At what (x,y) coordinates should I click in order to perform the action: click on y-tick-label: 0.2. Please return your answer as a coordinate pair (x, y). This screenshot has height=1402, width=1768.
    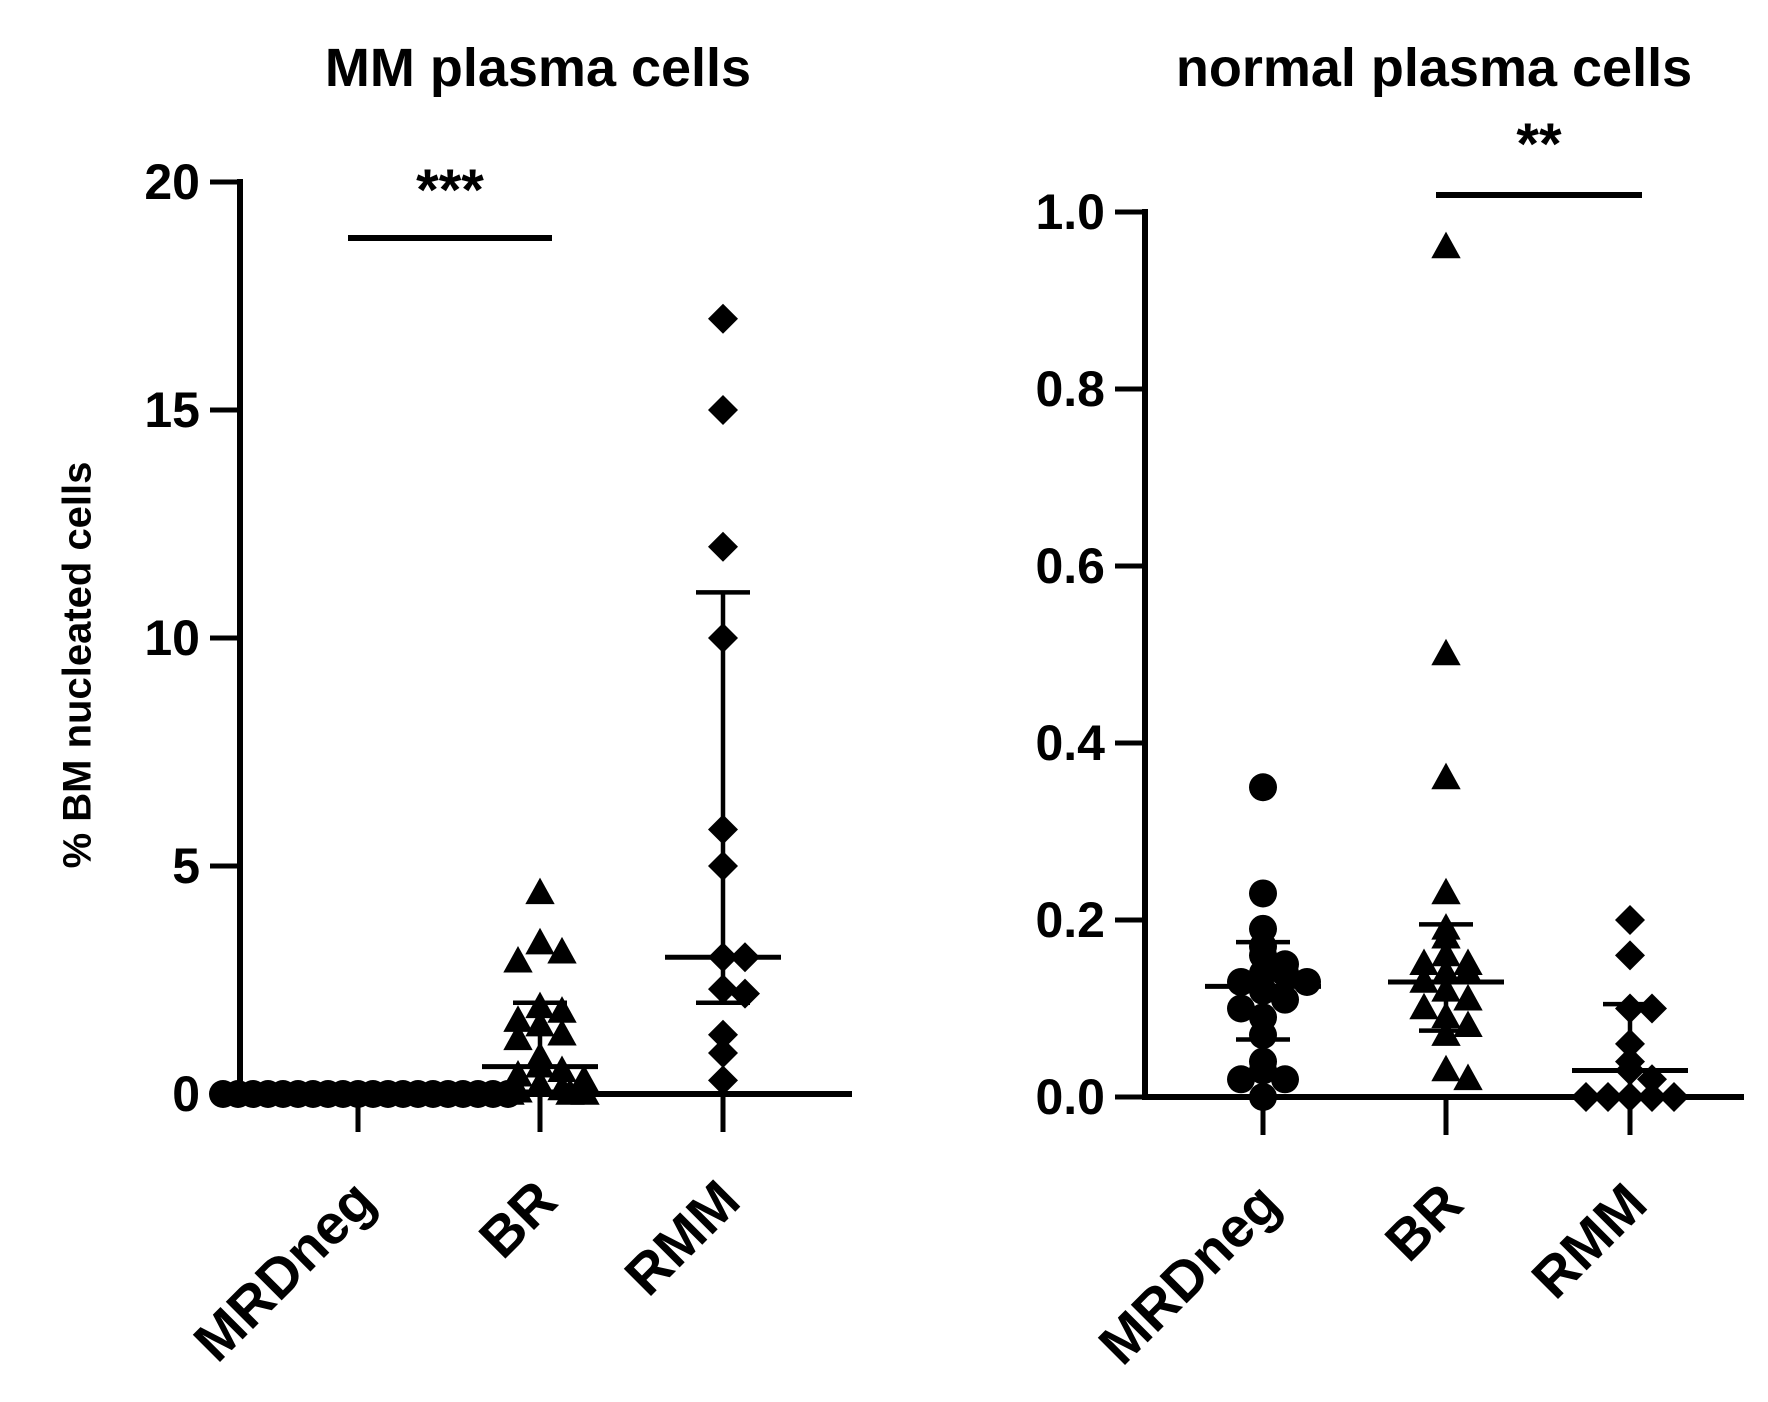
    Looking at the image, I should click on (1070, 920).